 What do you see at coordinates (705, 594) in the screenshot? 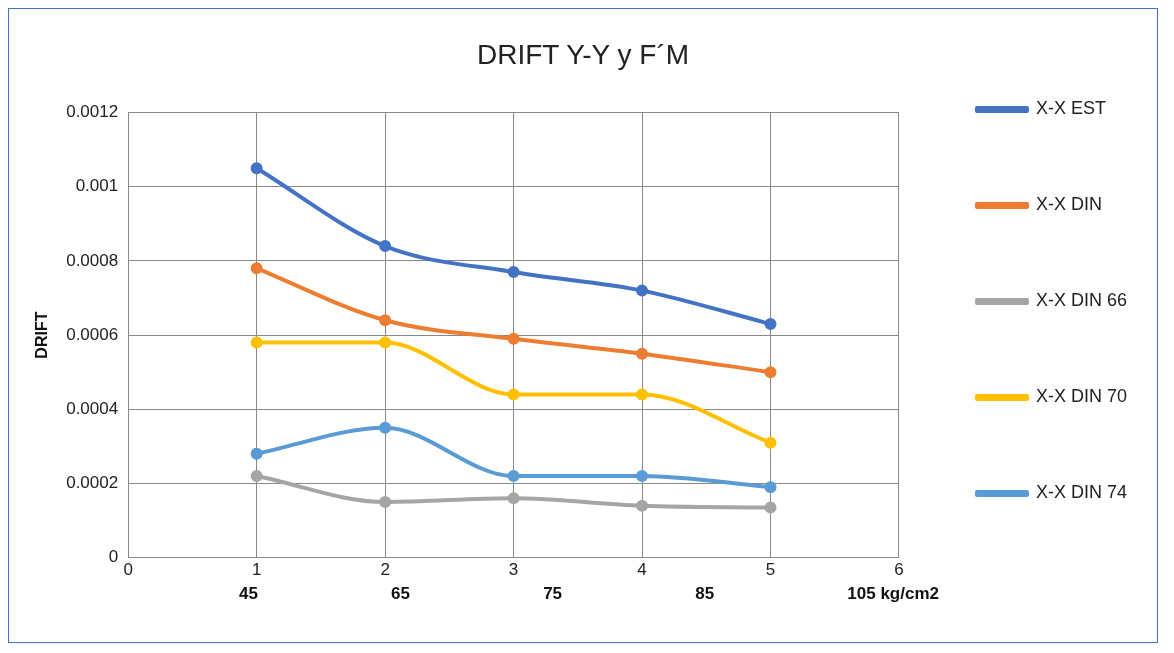
I see `text: 85` at bounding box center [705, 594].